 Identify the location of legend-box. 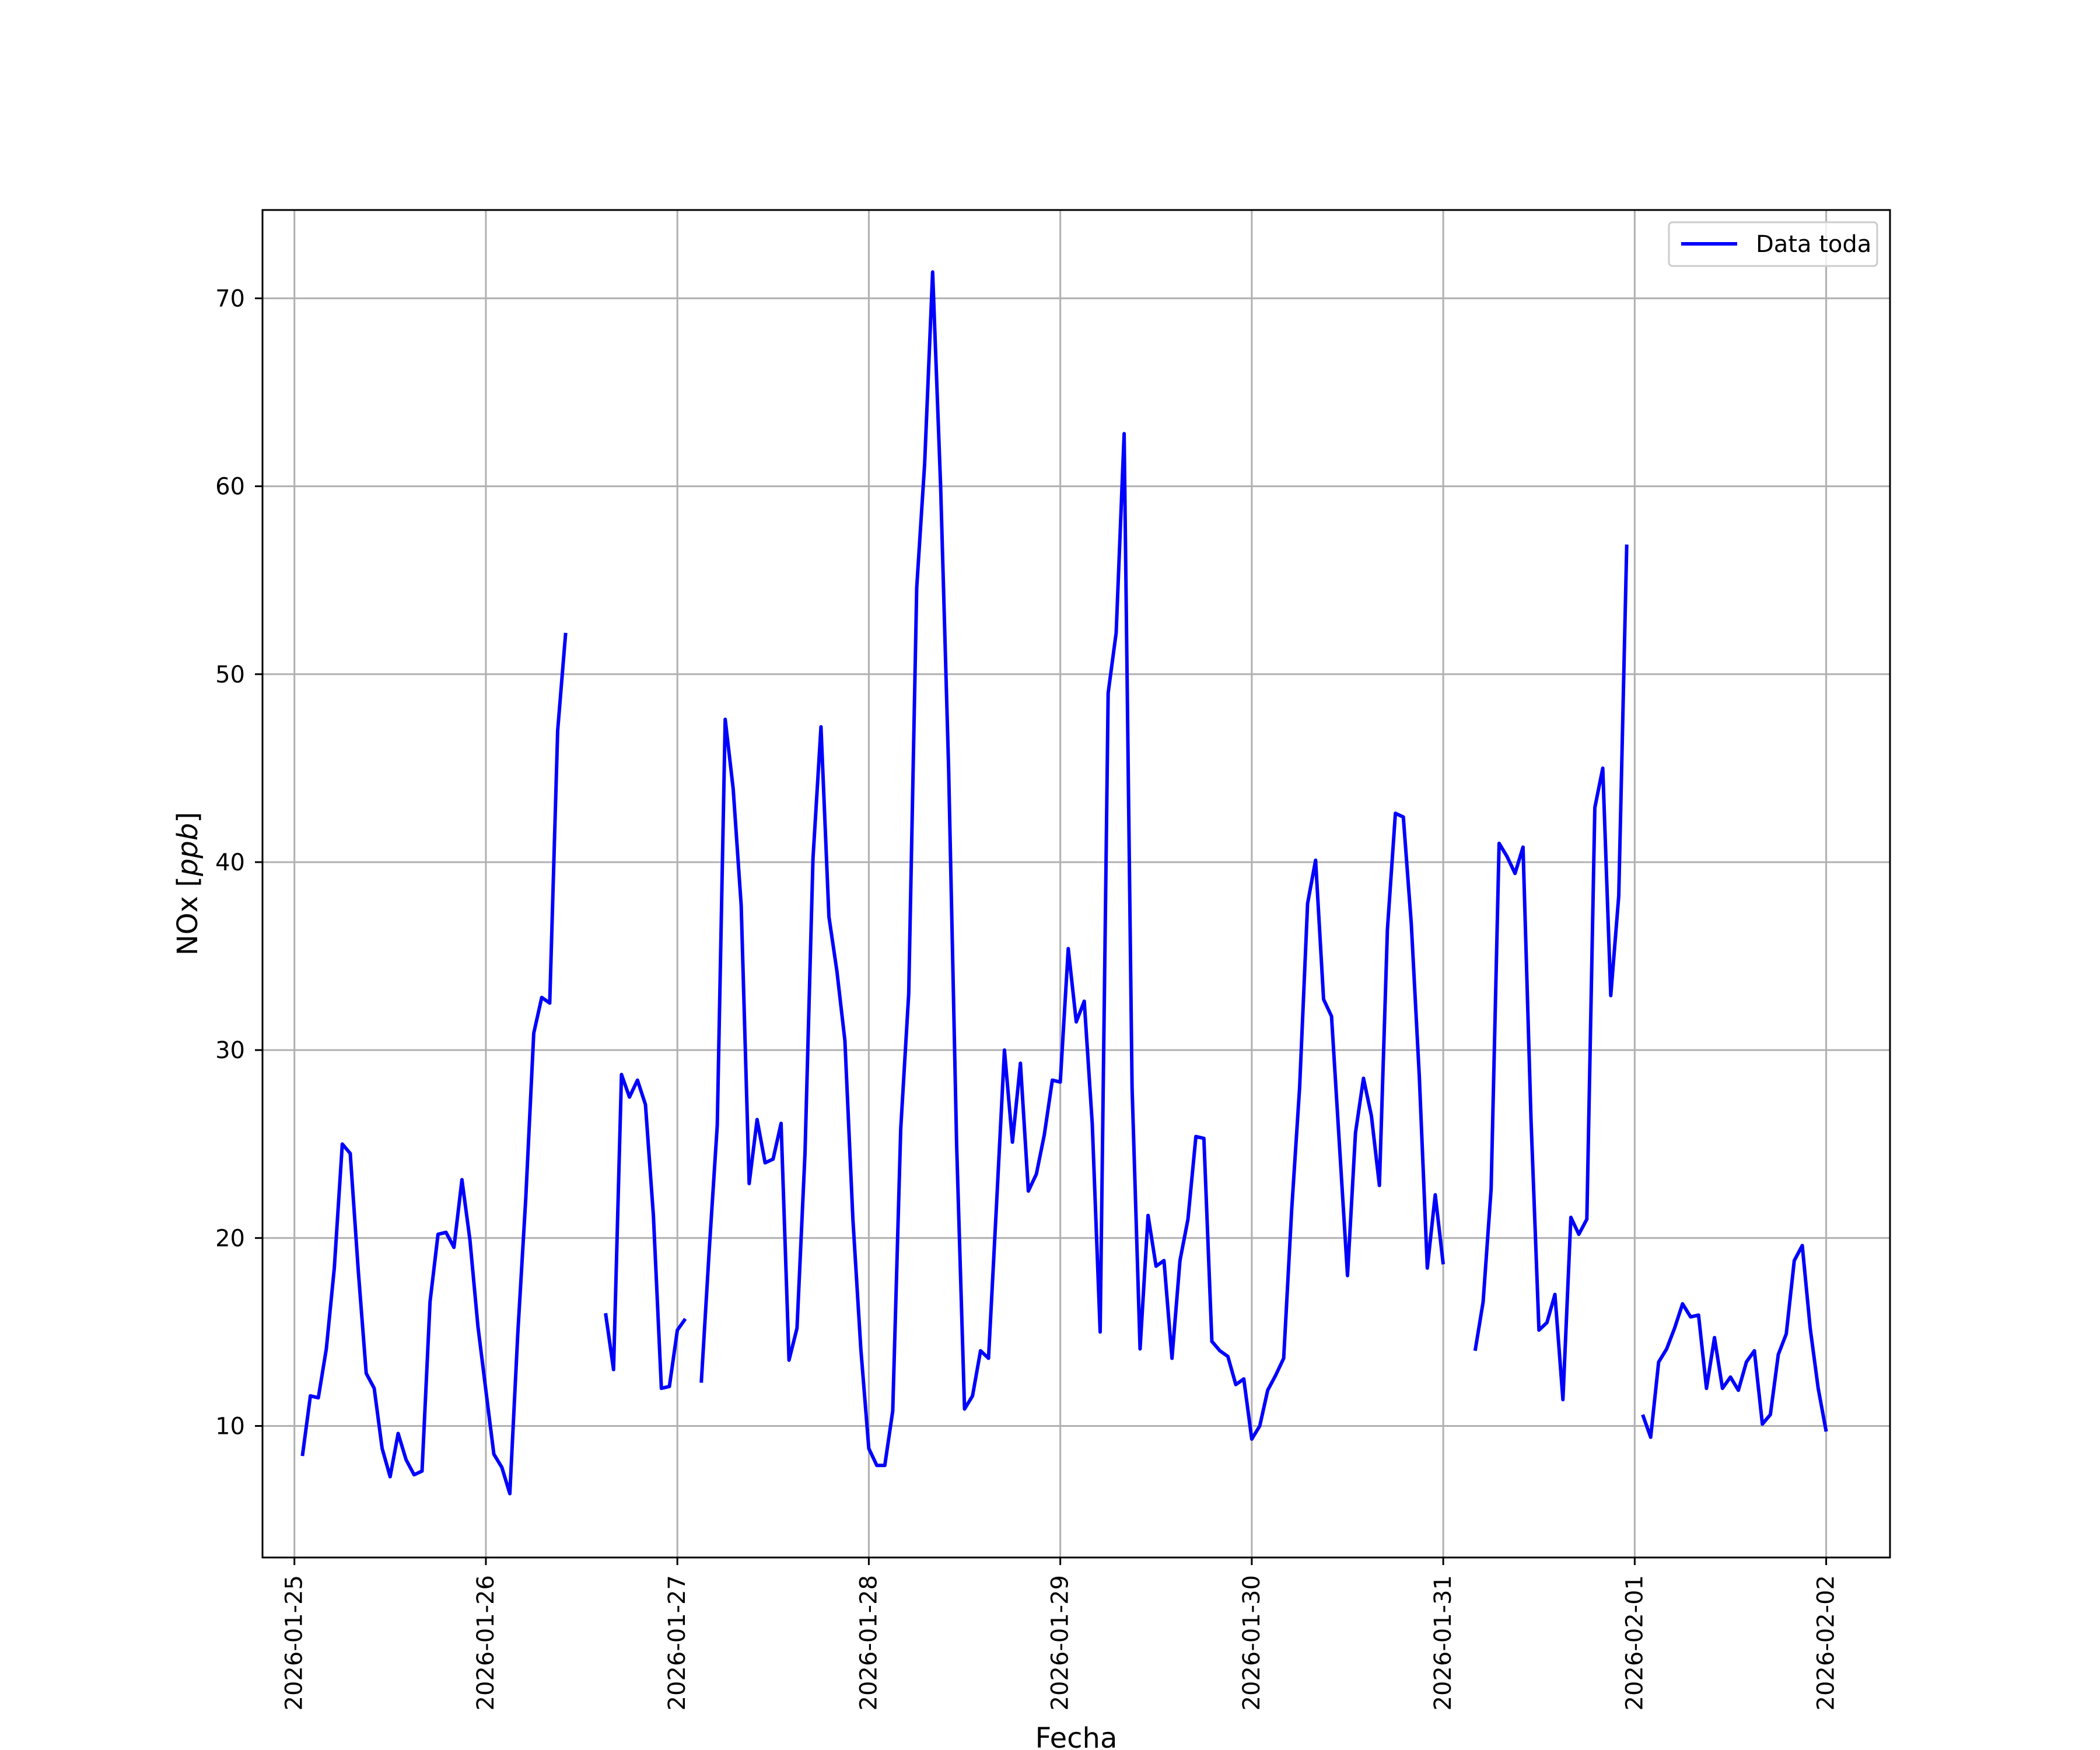
(1773, 244).